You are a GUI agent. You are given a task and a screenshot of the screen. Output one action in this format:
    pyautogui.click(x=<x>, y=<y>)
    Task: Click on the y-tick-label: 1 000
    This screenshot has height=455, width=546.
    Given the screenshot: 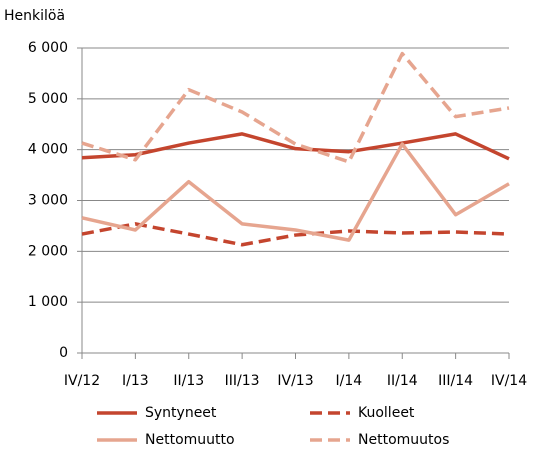 What is the action you would take?
    pyautogui.click(x=48, y=302)
    